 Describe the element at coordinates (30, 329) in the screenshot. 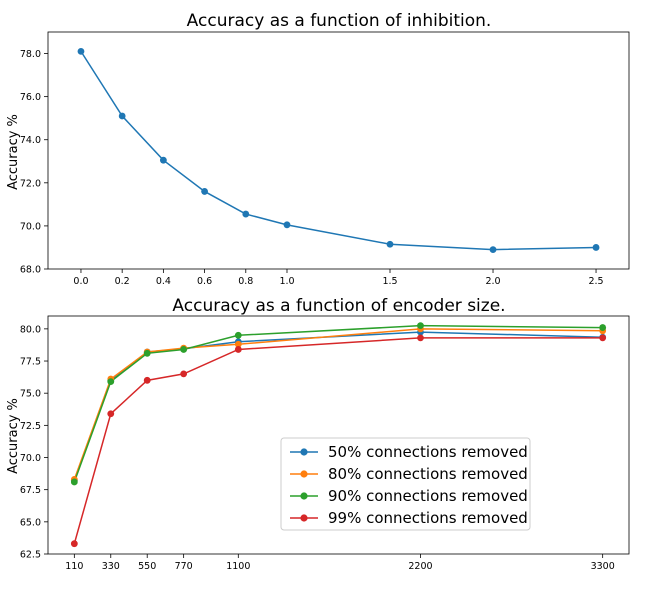

I see `y-tick-label: 80.0` at that location.